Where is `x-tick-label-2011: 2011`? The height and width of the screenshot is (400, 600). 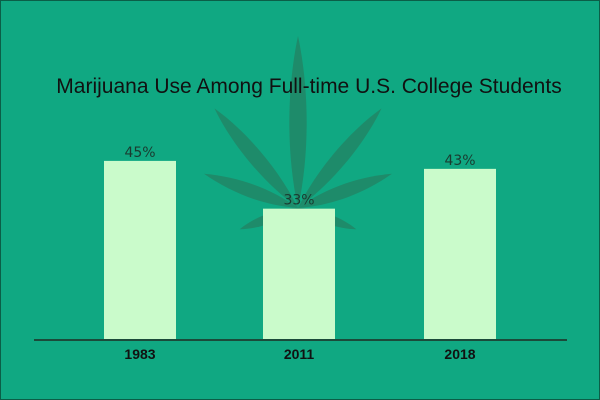 x-tick-label-2011: 2011 is located at coordinates (299, 354).